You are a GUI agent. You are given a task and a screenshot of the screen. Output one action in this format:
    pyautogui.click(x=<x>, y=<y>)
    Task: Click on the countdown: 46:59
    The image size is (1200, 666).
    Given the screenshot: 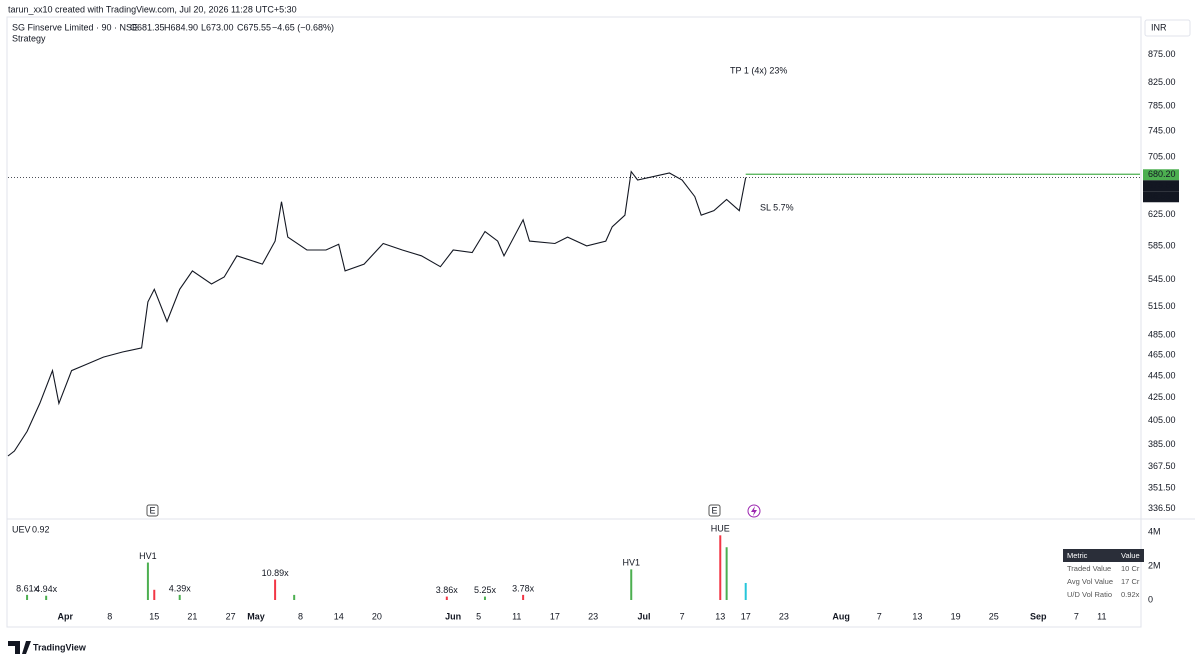 What is the action you would take?
    pyautogui.click(x=1159, y=196)
    